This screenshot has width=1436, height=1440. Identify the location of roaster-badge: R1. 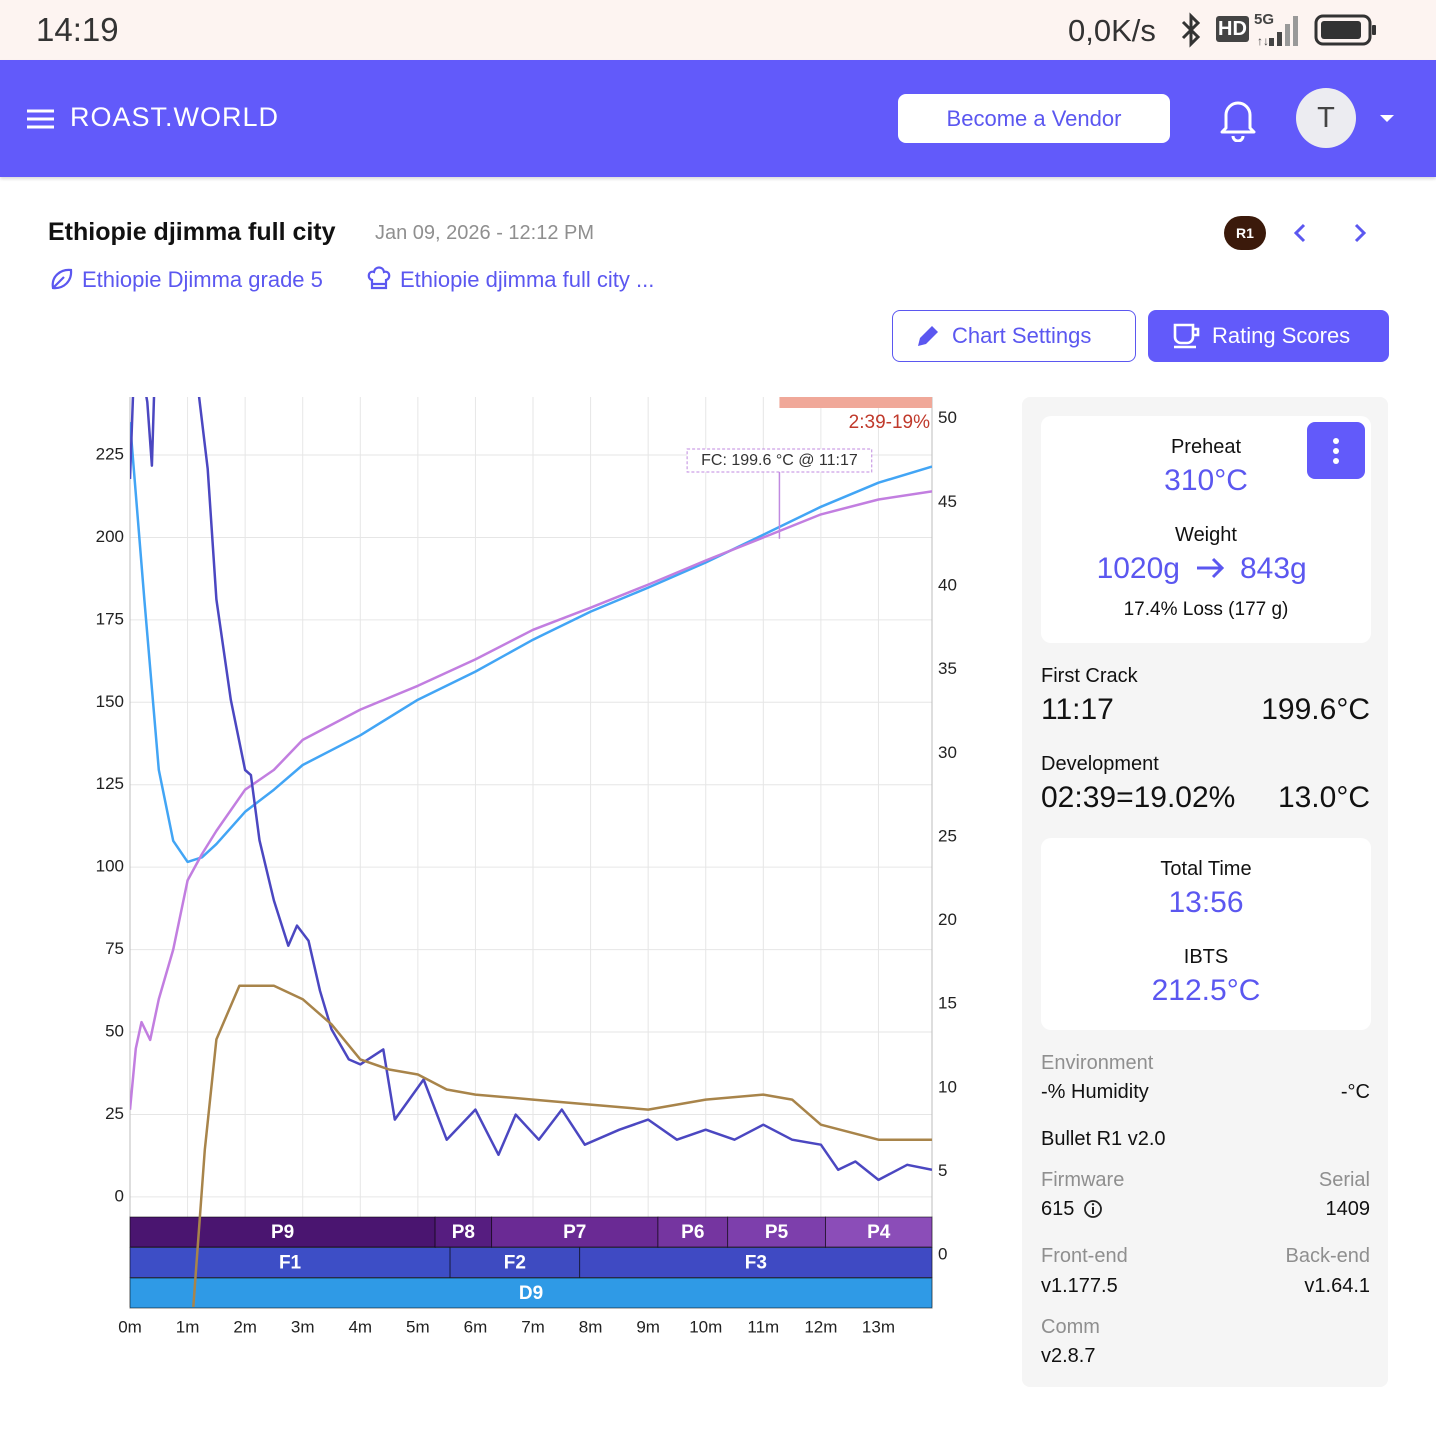
(1245, 233).